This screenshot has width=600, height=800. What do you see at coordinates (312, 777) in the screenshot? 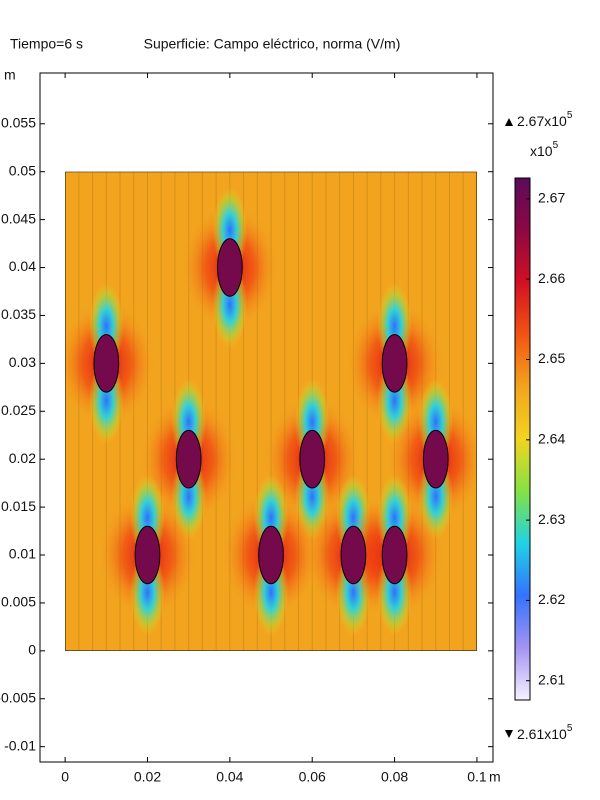
I see `x-tick-label: 0.06` at bounding box center [312, 777].